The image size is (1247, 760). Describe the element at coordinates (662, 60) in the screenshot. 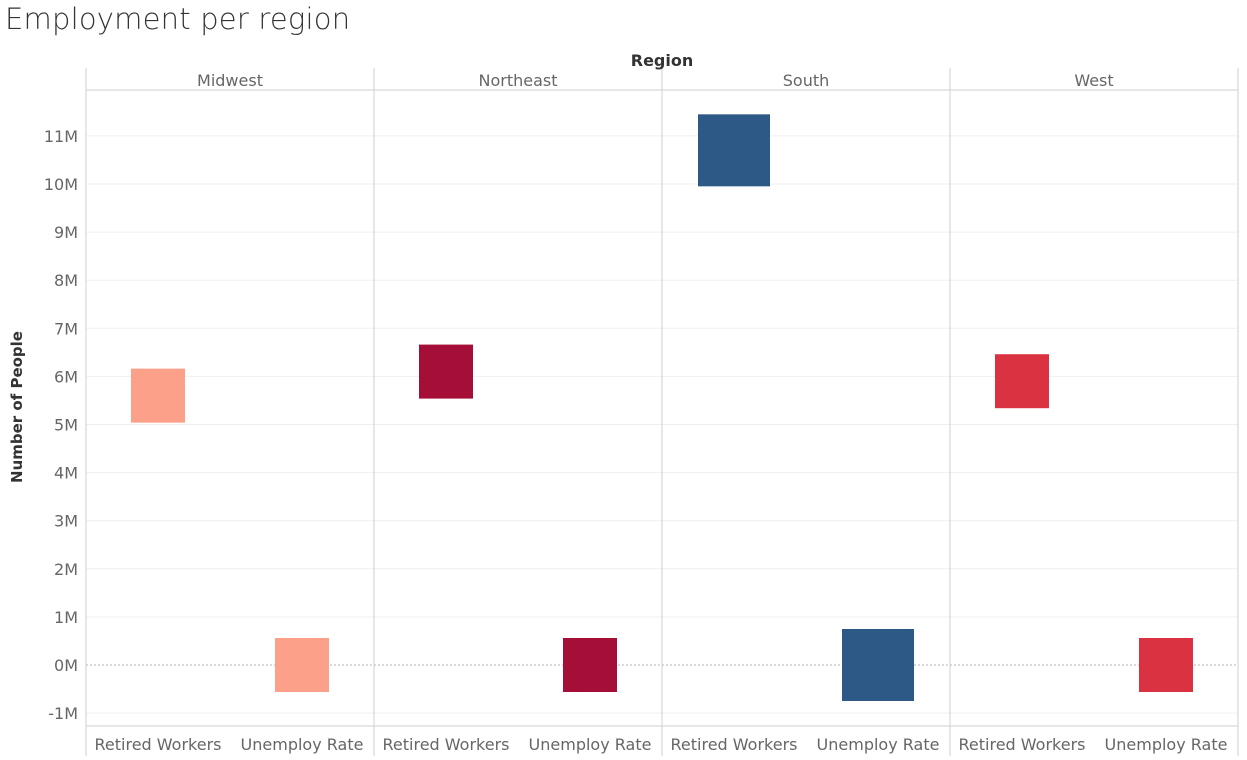

I see `column-header-title: Region` at that location.